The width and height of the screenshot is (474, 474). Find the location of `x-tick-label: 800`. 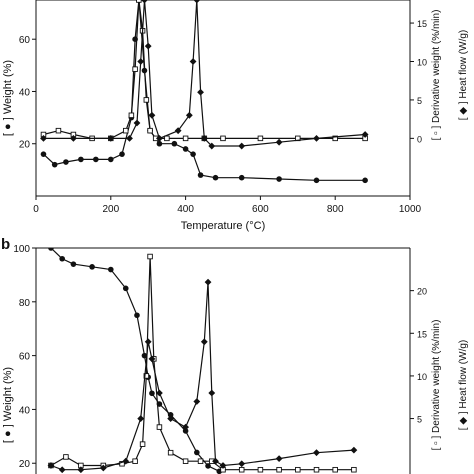

x-tick-label: 800 is located at coordinates (335, 209).